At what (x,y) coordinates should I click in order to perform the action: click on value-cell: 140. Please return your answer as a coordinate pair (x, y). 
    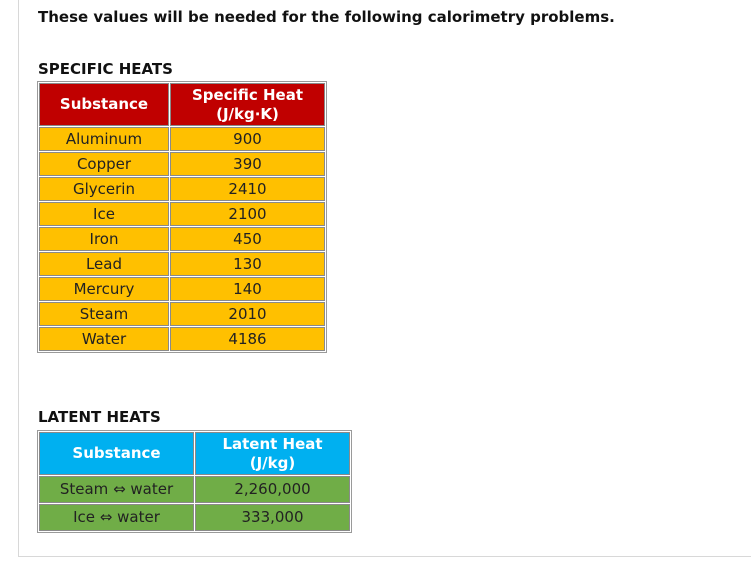
    Looking at the image, I should click on (247, 289).